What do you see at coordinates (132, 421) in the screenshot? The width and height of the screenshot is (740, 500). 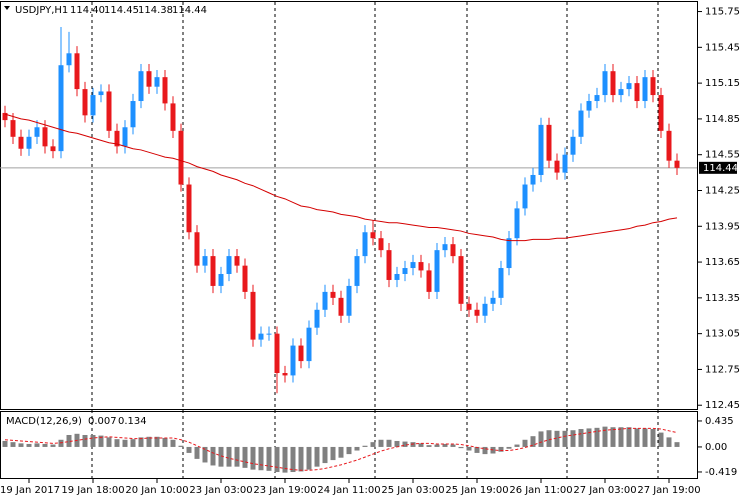 I see `macd-quote: 0.134` at bounding box center [132, 421].